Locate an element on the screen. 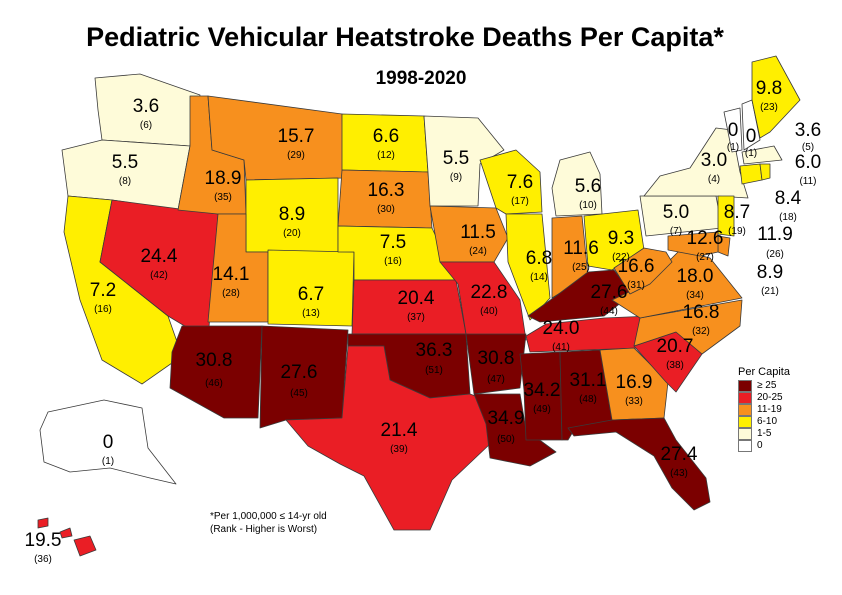 The height and width of the screenshot is (595, 842). state-shape-RI is located at coordinates (765, 172).